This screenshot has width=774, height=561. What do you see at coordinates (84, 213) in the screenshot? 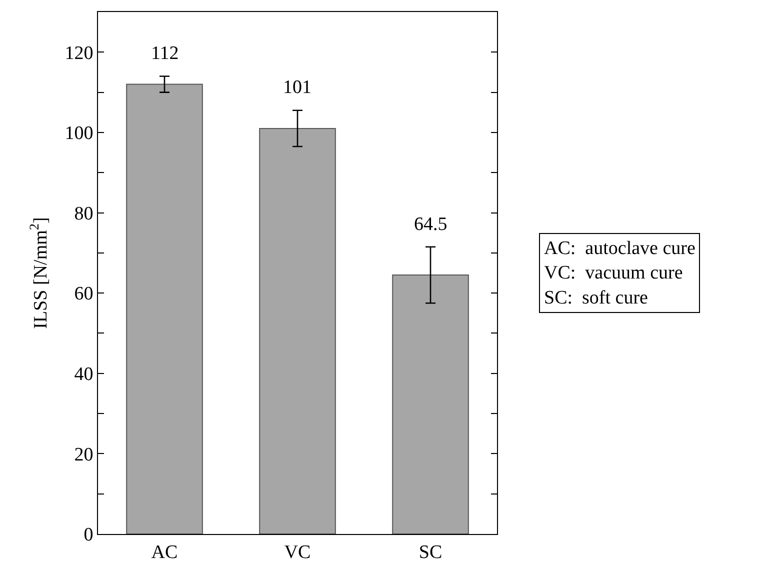
I see `y-tick-label: 80` at bounding box center [84, 213].